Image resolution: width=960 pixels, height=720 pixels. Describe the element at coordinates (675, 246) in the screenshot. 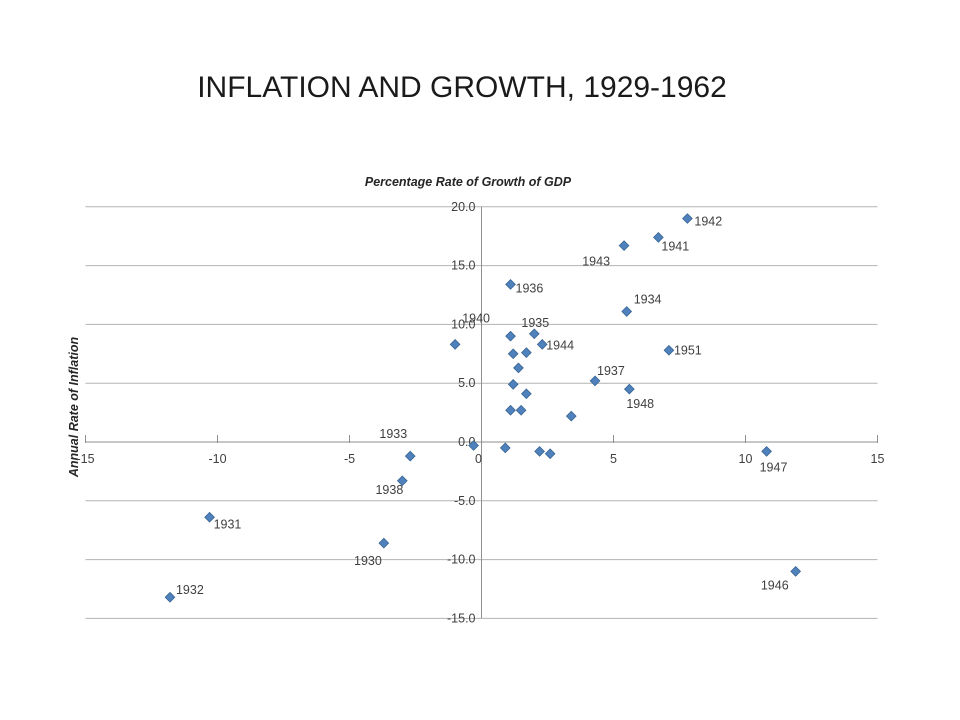

I see `point-label-1941: 1941` at that location.